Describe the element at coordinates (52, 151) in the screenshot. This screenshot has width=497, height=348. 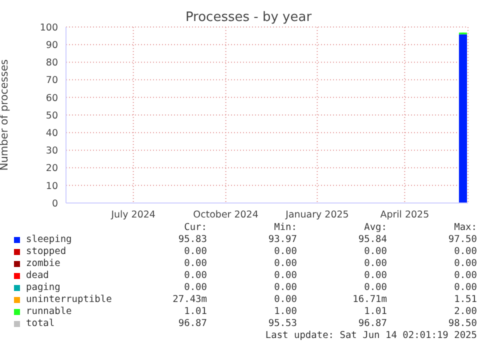
I see `y-tick-label: 30` at that location.